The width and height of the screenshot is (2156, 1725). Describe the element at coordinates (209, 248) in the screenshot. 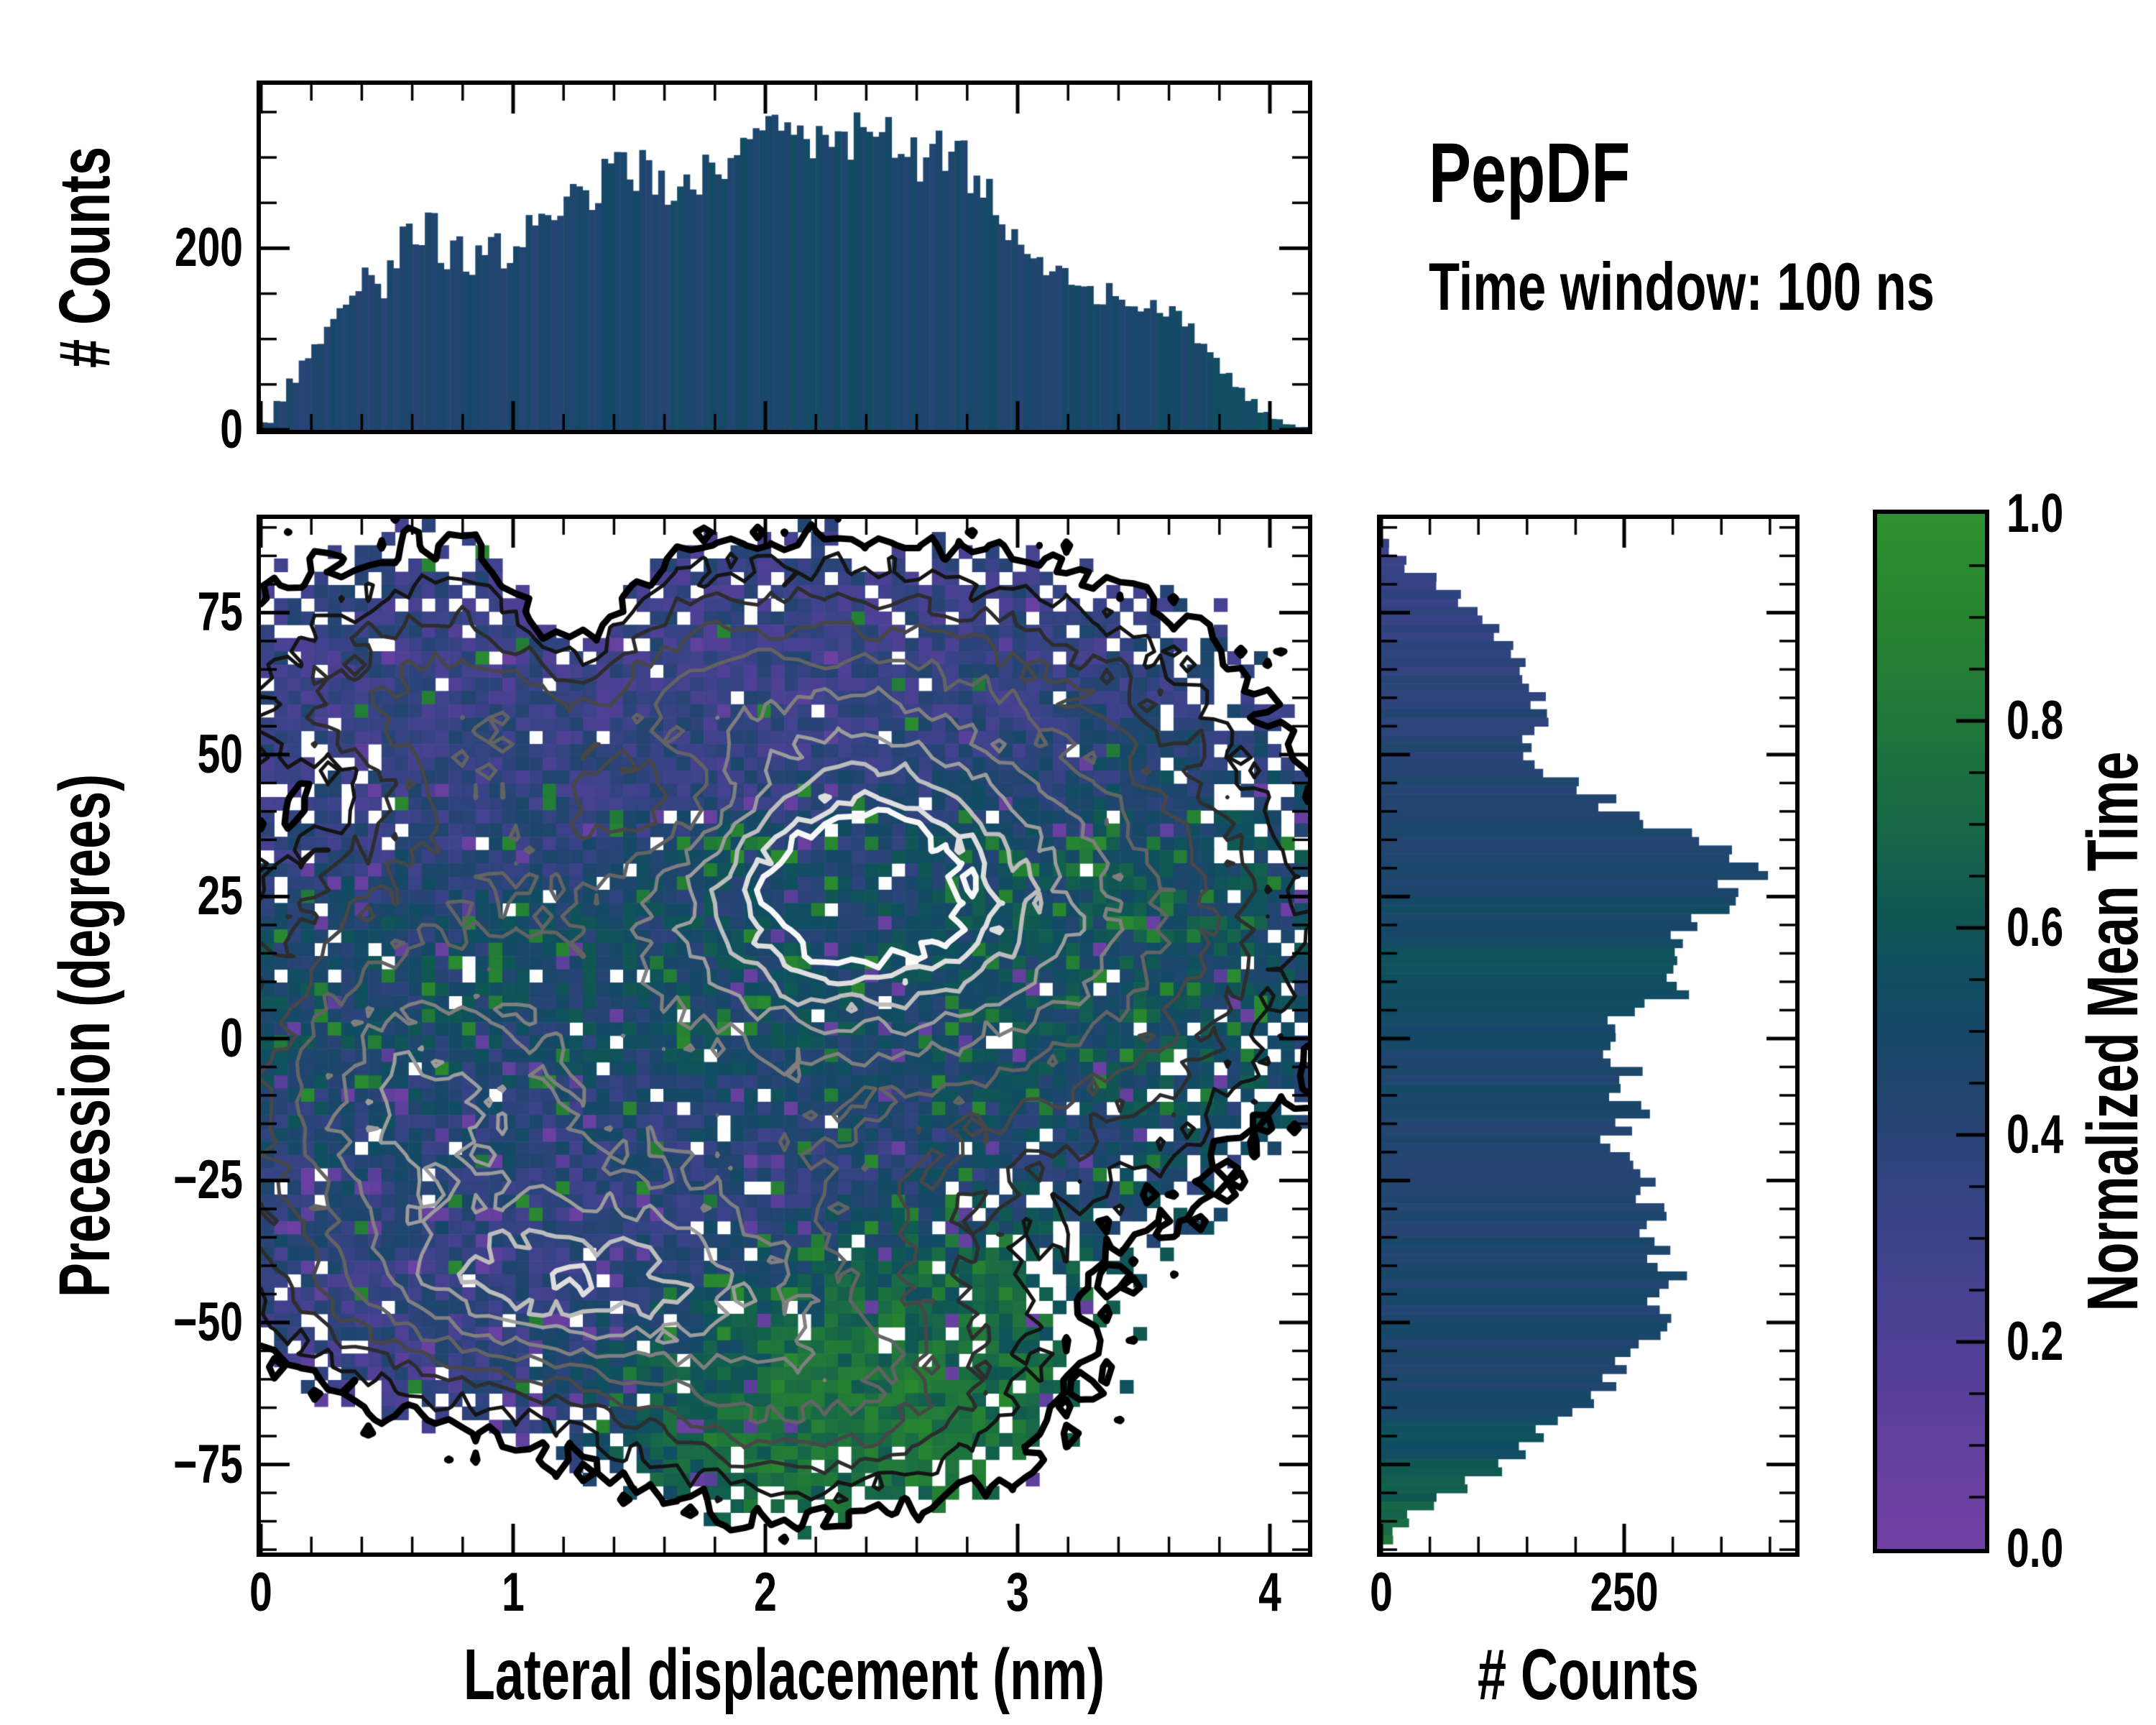

I see `tick-label: 200` at that location.